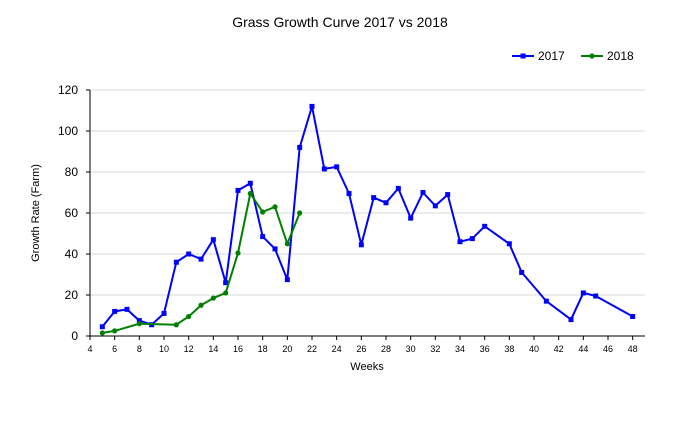 The height and width of the screenshot is (421, 680). What do you see at coordinates (534, 349) in the screenshot?
I see `x-tick-label: 40` at bounding box center [534, 349].